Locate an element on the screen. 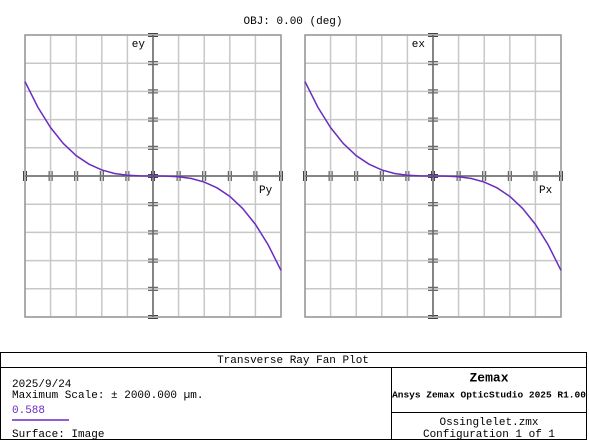 The width and height of the screenshot is (589, 441). plot-title: OBJ: 0.00 (deg) is located at coordinates (292, 22).